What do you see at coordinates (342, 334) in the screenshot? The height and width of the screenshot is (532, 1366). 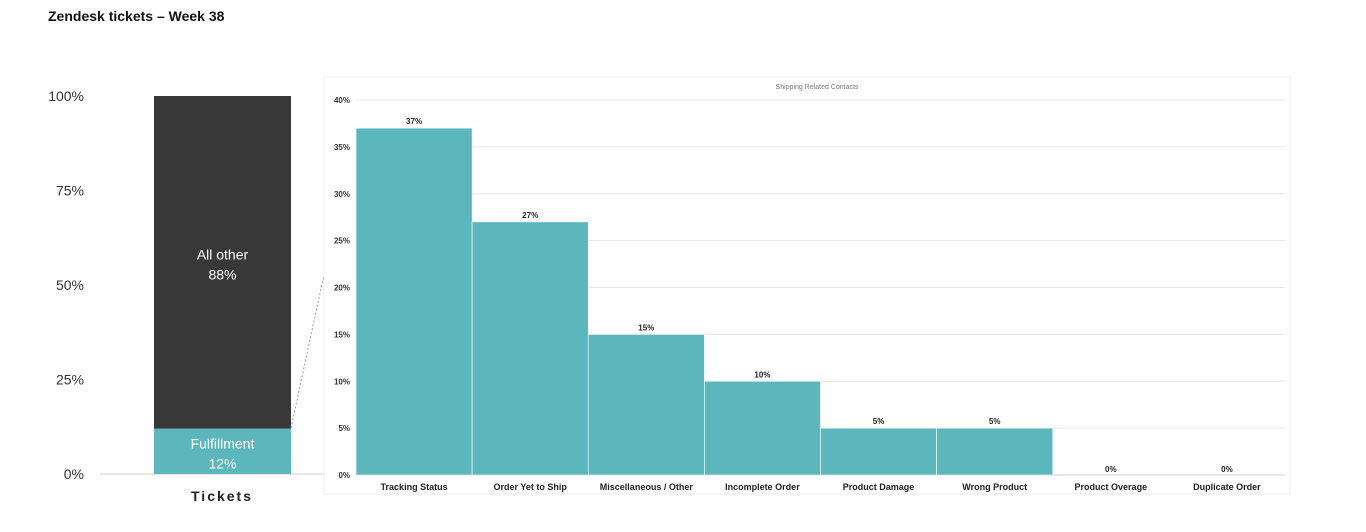 I see `shipping-y-tick-label: 15%` at bounding box center [342, 334].